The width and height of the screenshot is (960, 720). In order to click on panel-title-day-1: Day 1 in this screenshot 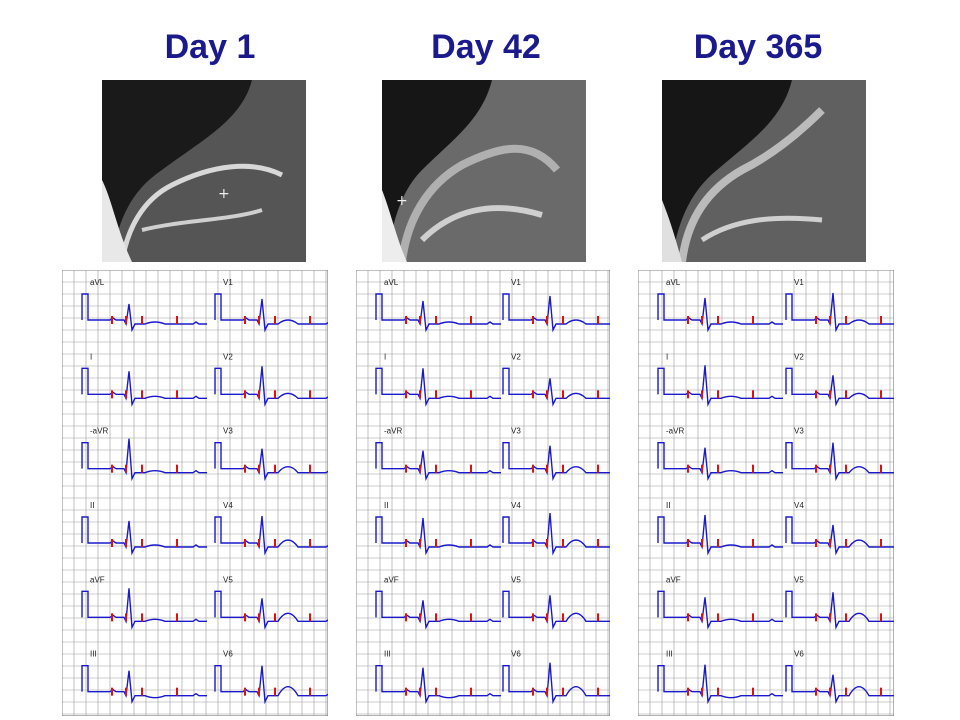, I will do `click(210, 47)`.